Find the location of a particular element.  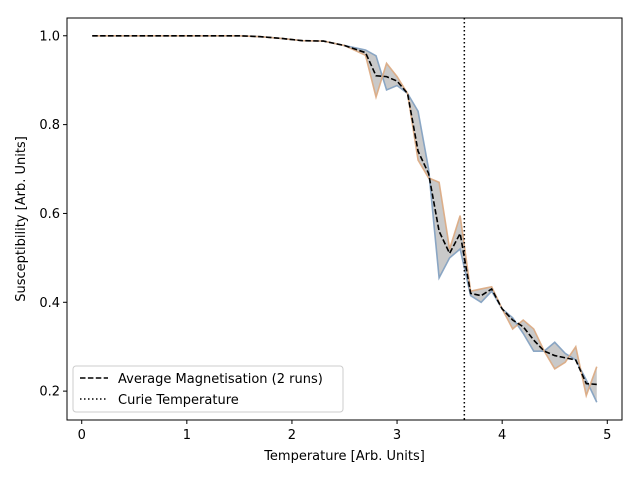

x-tick-label: 1 is located at coordinates (187, 435).